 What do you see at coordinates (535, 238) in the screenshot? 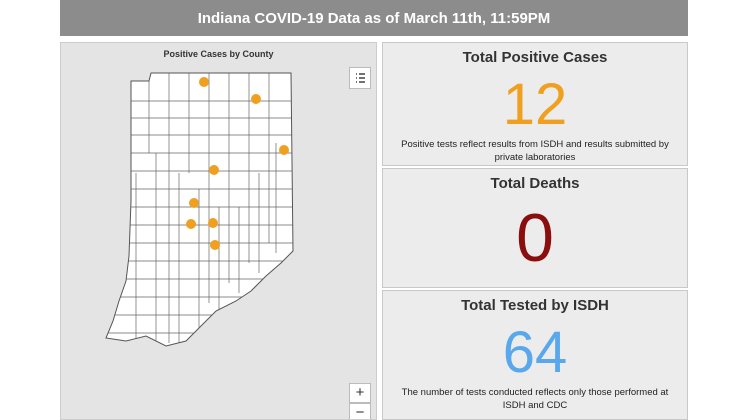
I see `card-value: 0` at bounding box center [535, 238].